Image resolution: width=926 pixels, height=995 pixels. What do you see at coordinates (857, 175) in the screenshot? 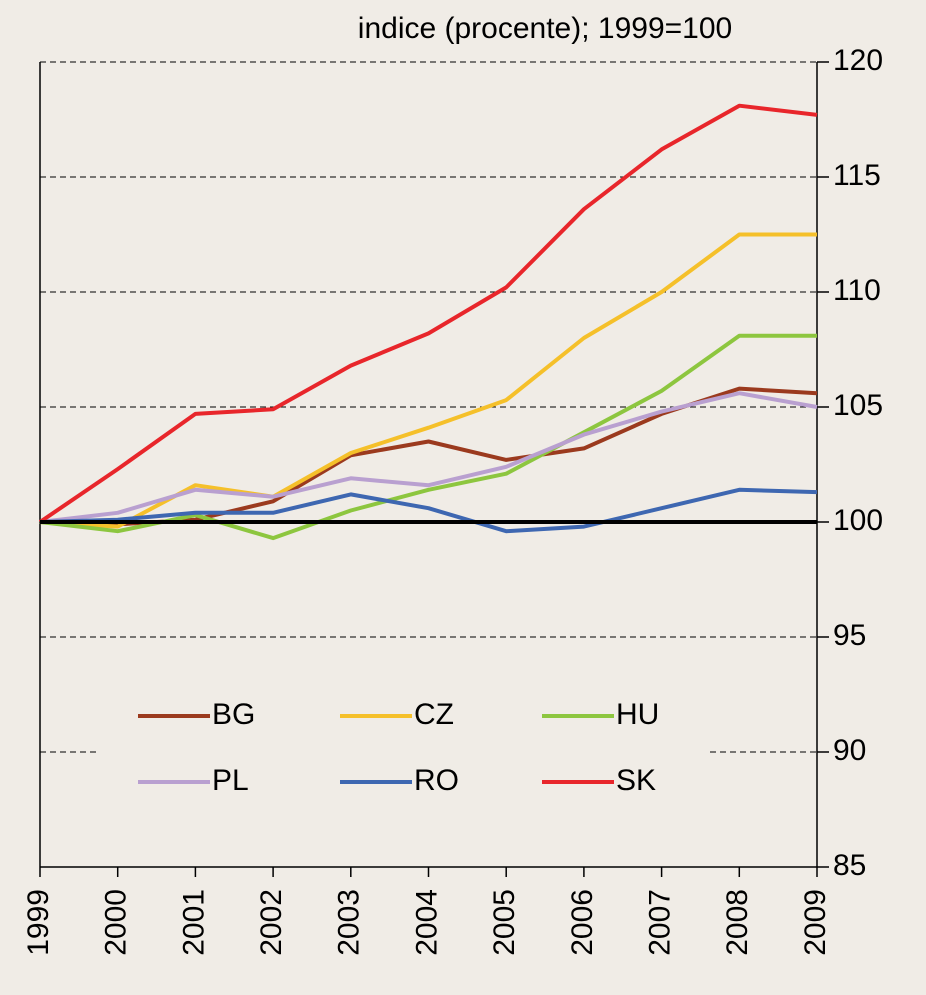
I see `y-tick-label: 115` at bounding box center [857, 175].